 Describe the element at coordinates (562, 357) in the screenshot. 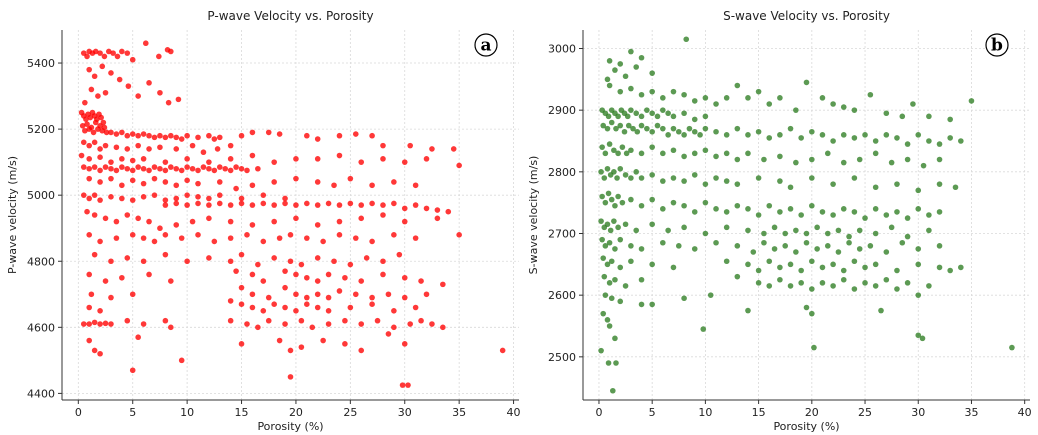

I see `y-tick-label: 2500` at that location.